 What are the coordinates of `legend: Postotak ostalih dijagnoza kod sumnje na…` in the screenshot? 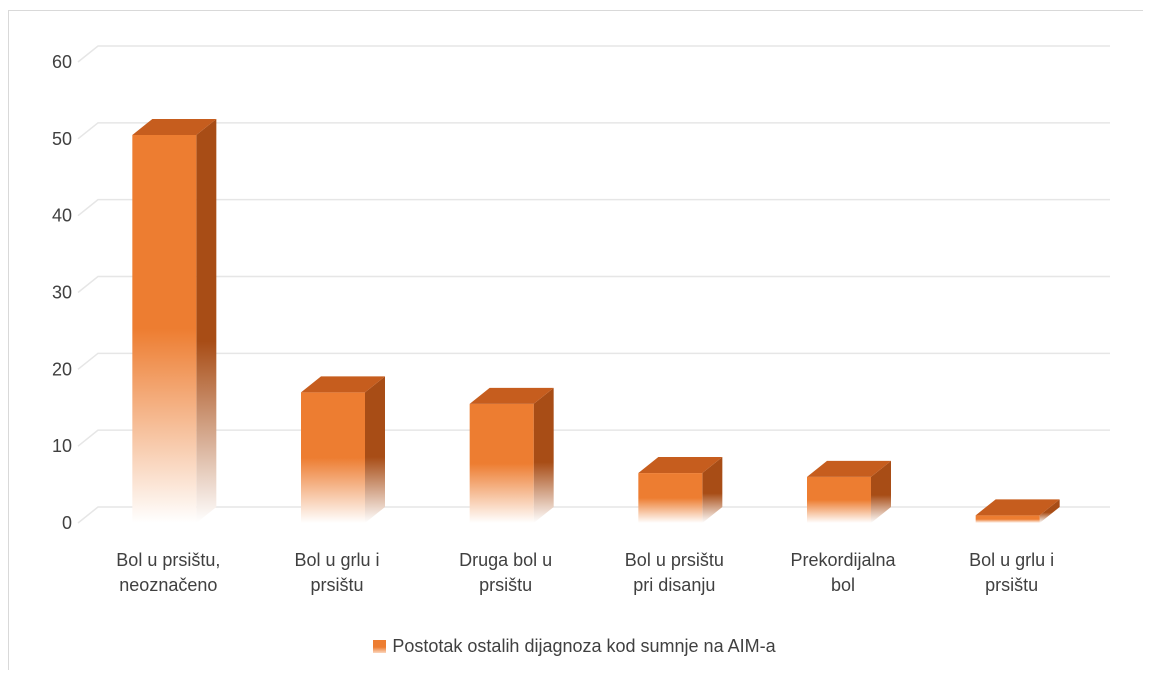 It's located at (574, 646).